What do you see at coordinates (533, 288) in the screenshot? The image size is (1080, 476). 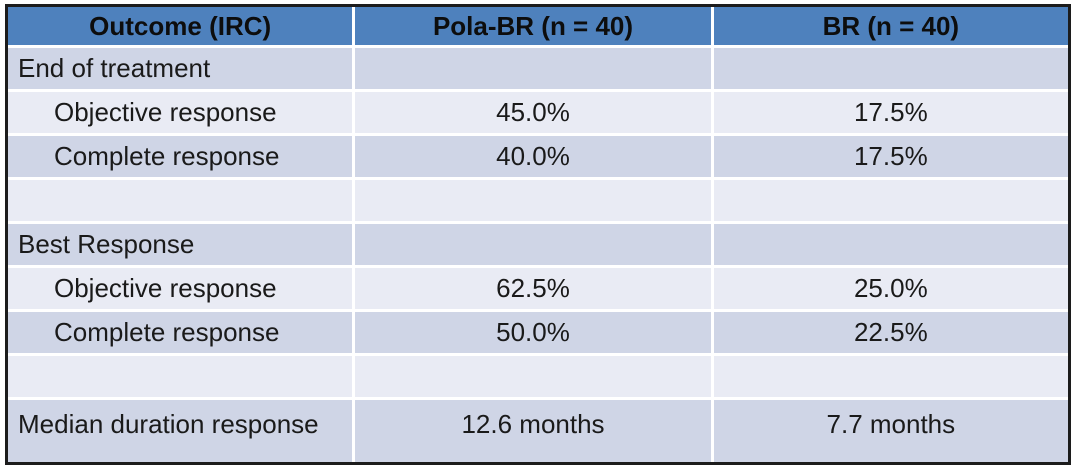 I see `pola-br-value-cell: 62.5%` at bounding box center [533, 288].